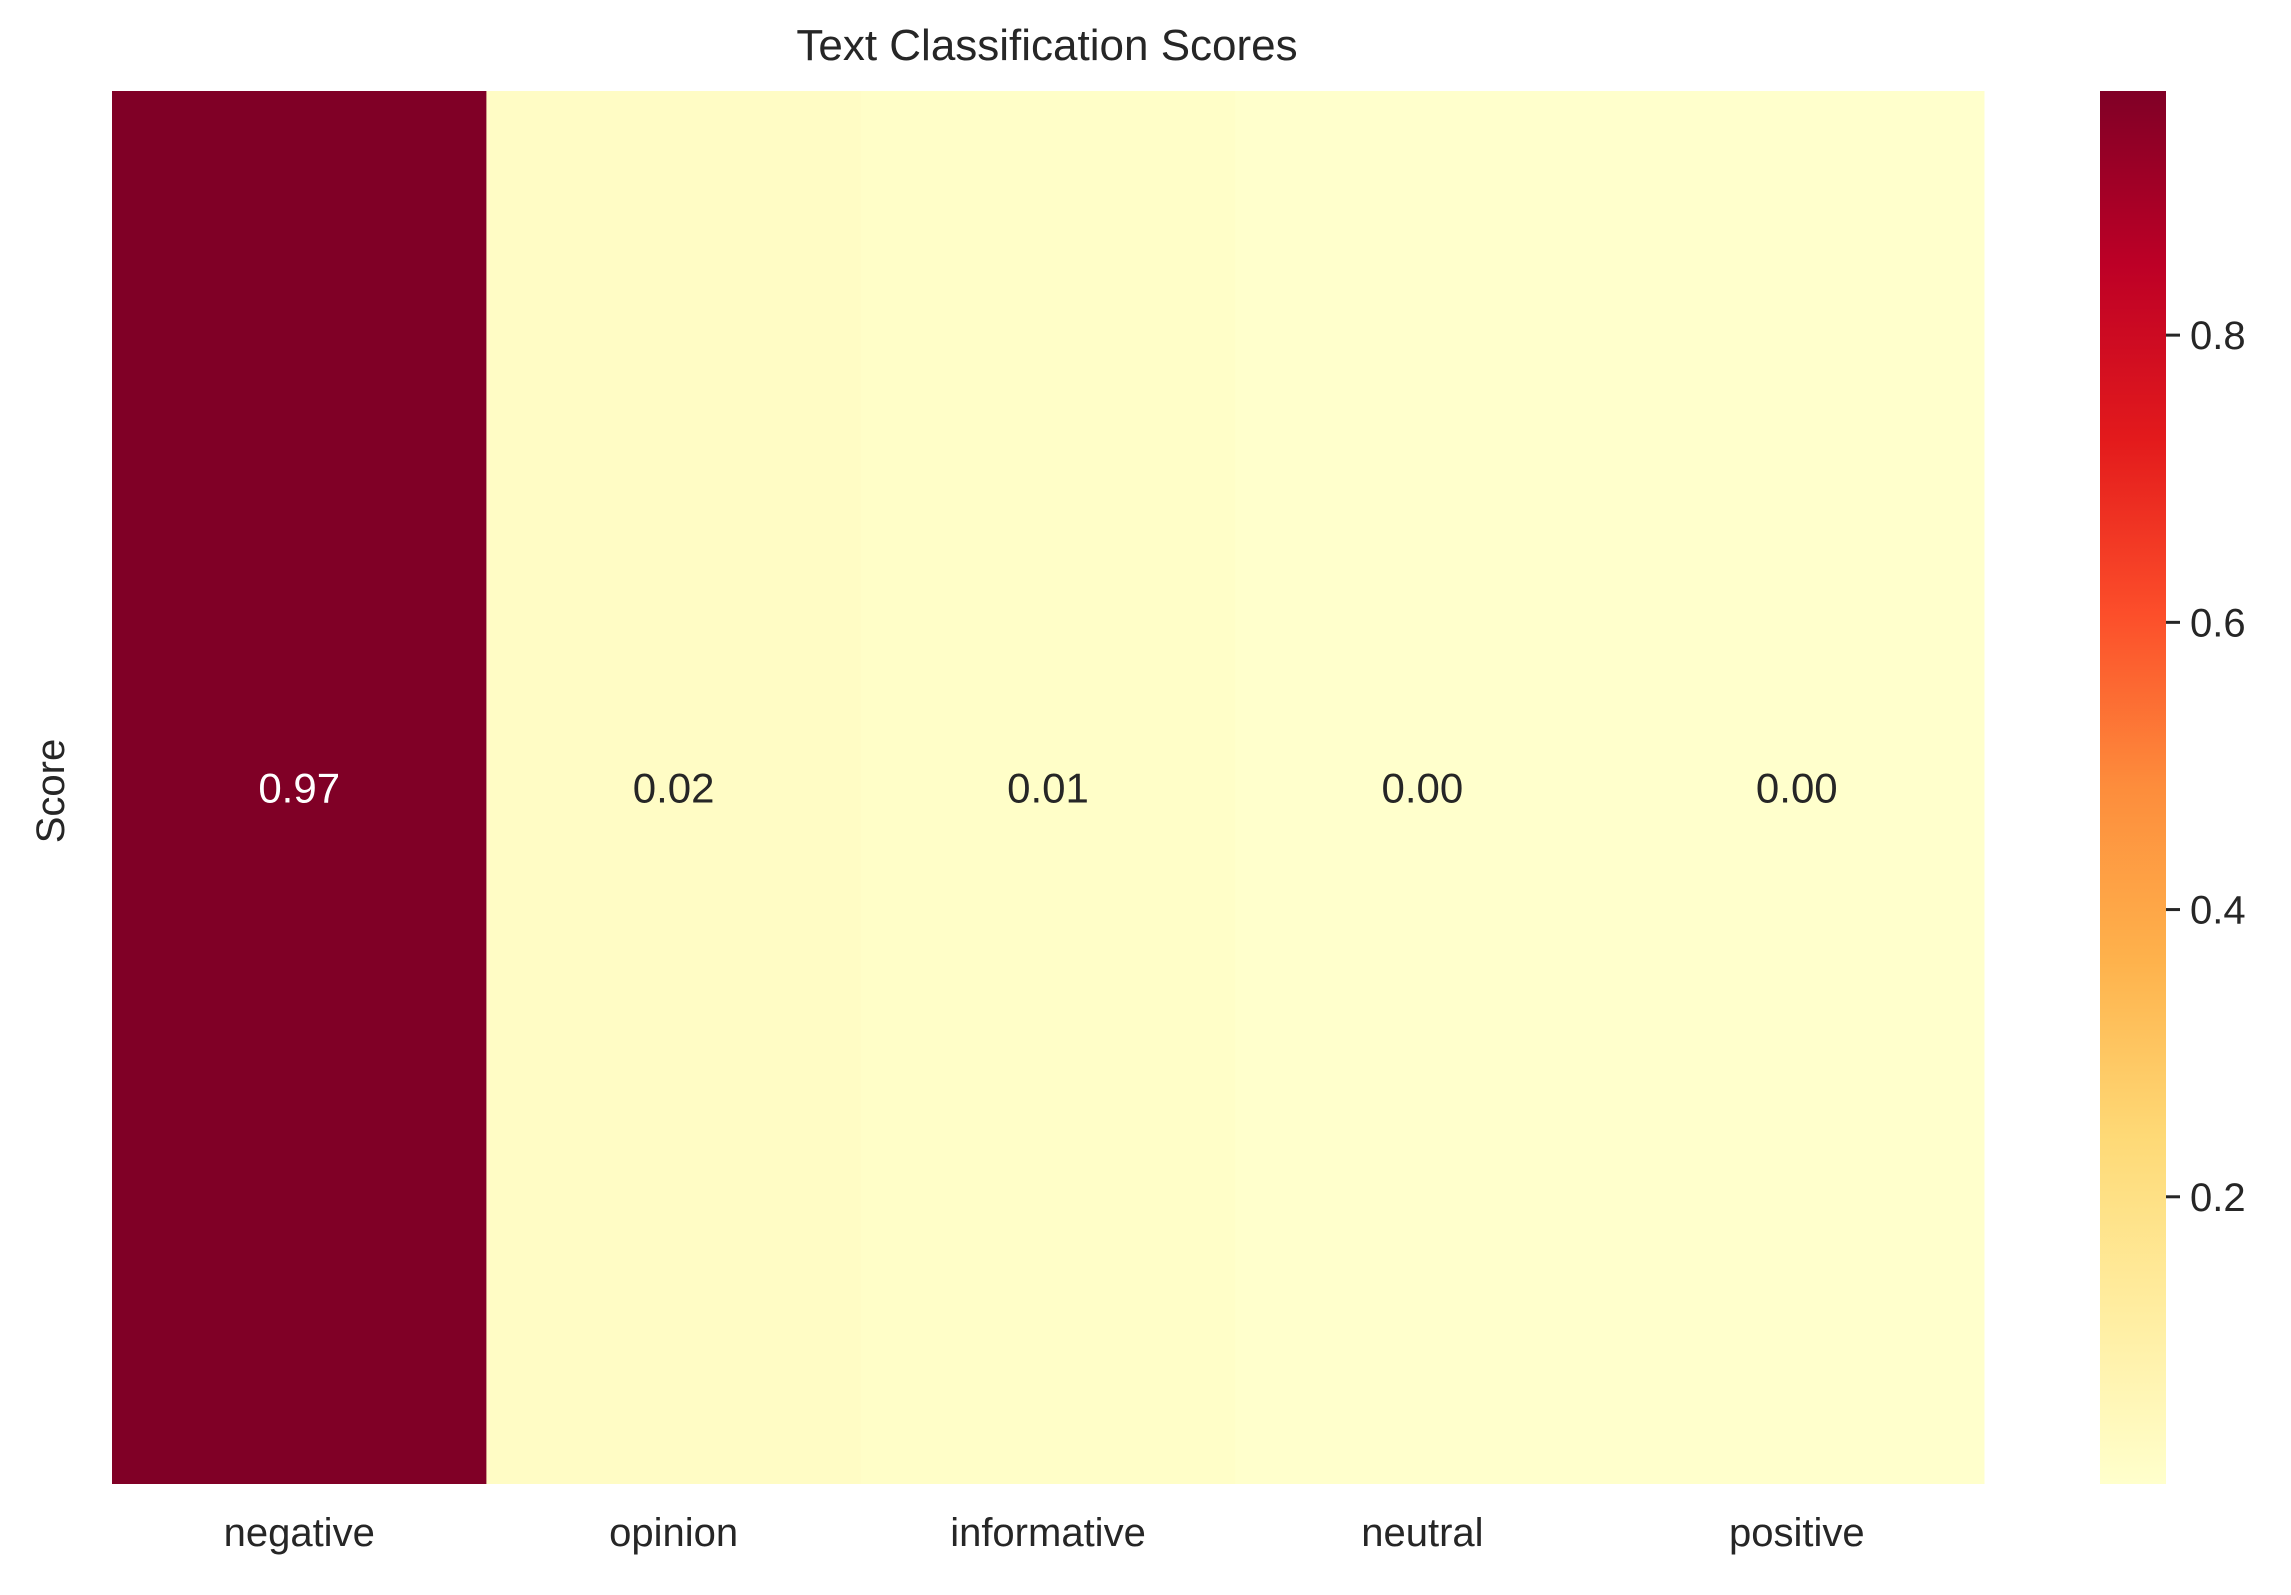  What do you see at coordinates (2218, 336) in the screenshot?
I see `colorbar-tick-label: 0.8` at bounding box center [2218, 336].